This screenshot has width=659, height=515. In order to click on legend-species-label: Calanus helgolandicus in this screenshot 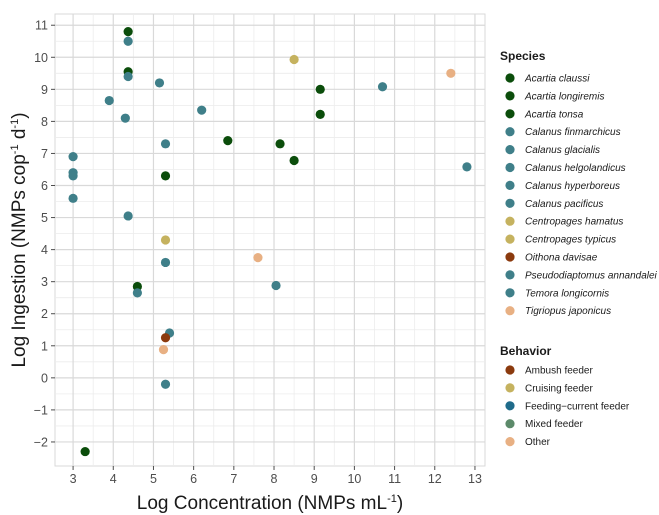, I will do `click(575, 168)`.